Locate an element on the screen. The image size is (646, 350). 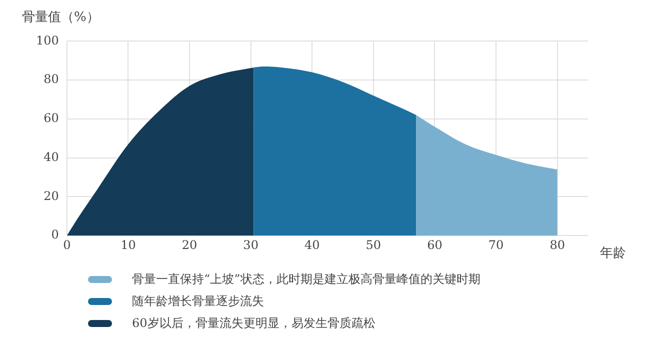
y-tick-label: 40 is located at coordinates (51, 157).